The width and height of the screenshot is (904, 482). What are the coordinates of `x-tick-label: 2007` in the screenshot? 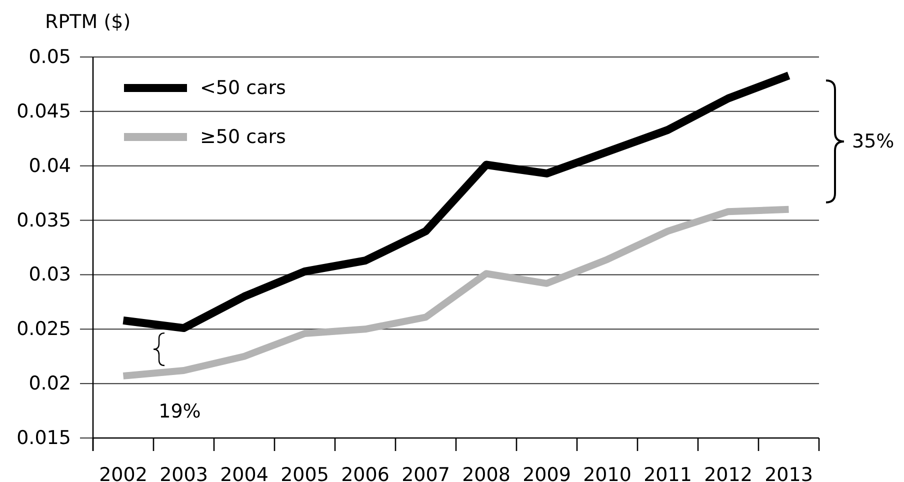 It's located at (426, 473).